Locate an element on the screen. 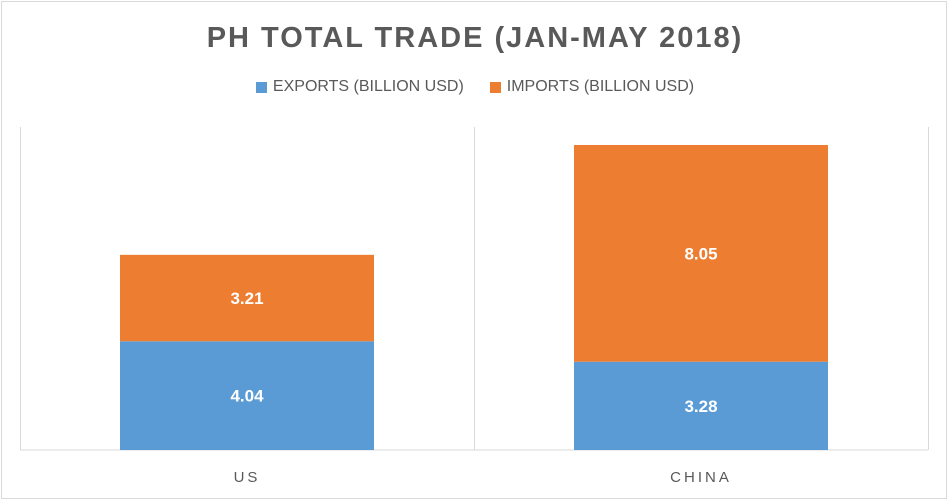  bar-china-imports is located at coordinates (701, 253).